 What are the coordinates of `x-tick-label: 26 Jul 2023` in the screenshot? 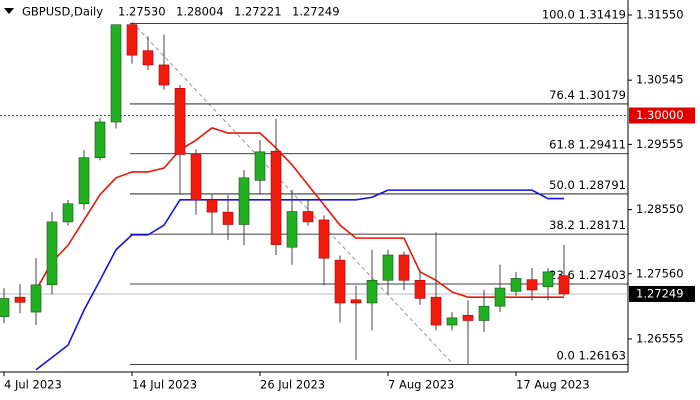 It's located at (292, 385).